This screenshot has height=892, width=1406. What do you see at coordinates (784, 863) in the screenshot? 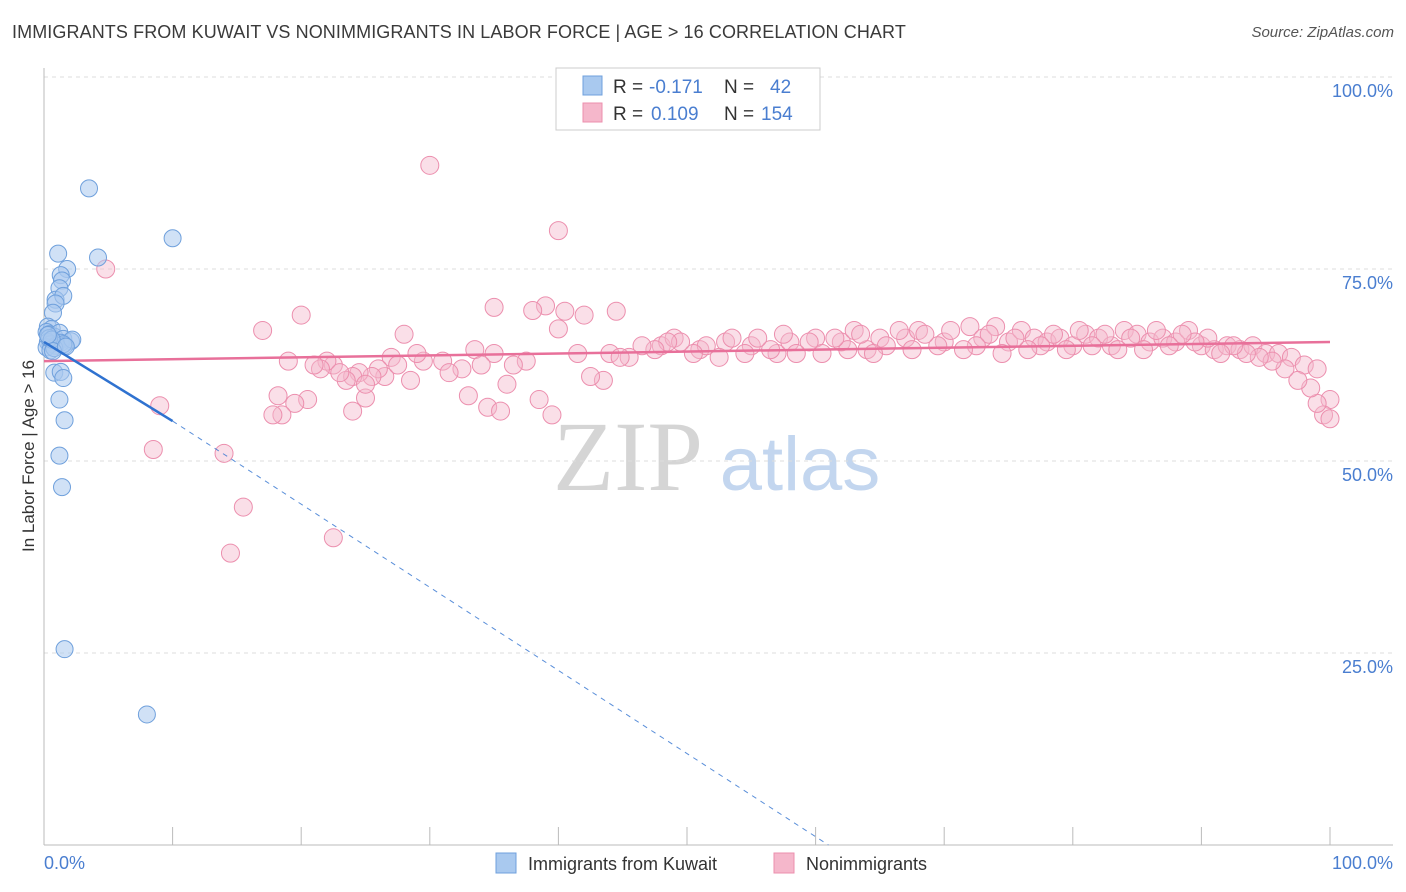
I see `bottom-legend-swatch-nonimmigrants` at bounding box center [784, 863].